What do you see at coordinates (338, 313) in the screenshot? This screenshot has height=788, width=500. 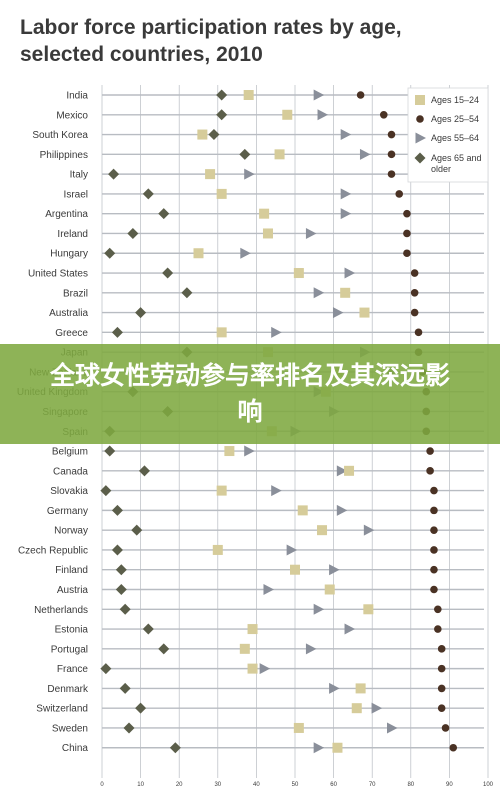 I see `point-ages-55-64-australia` at bounding box center [338, 313].